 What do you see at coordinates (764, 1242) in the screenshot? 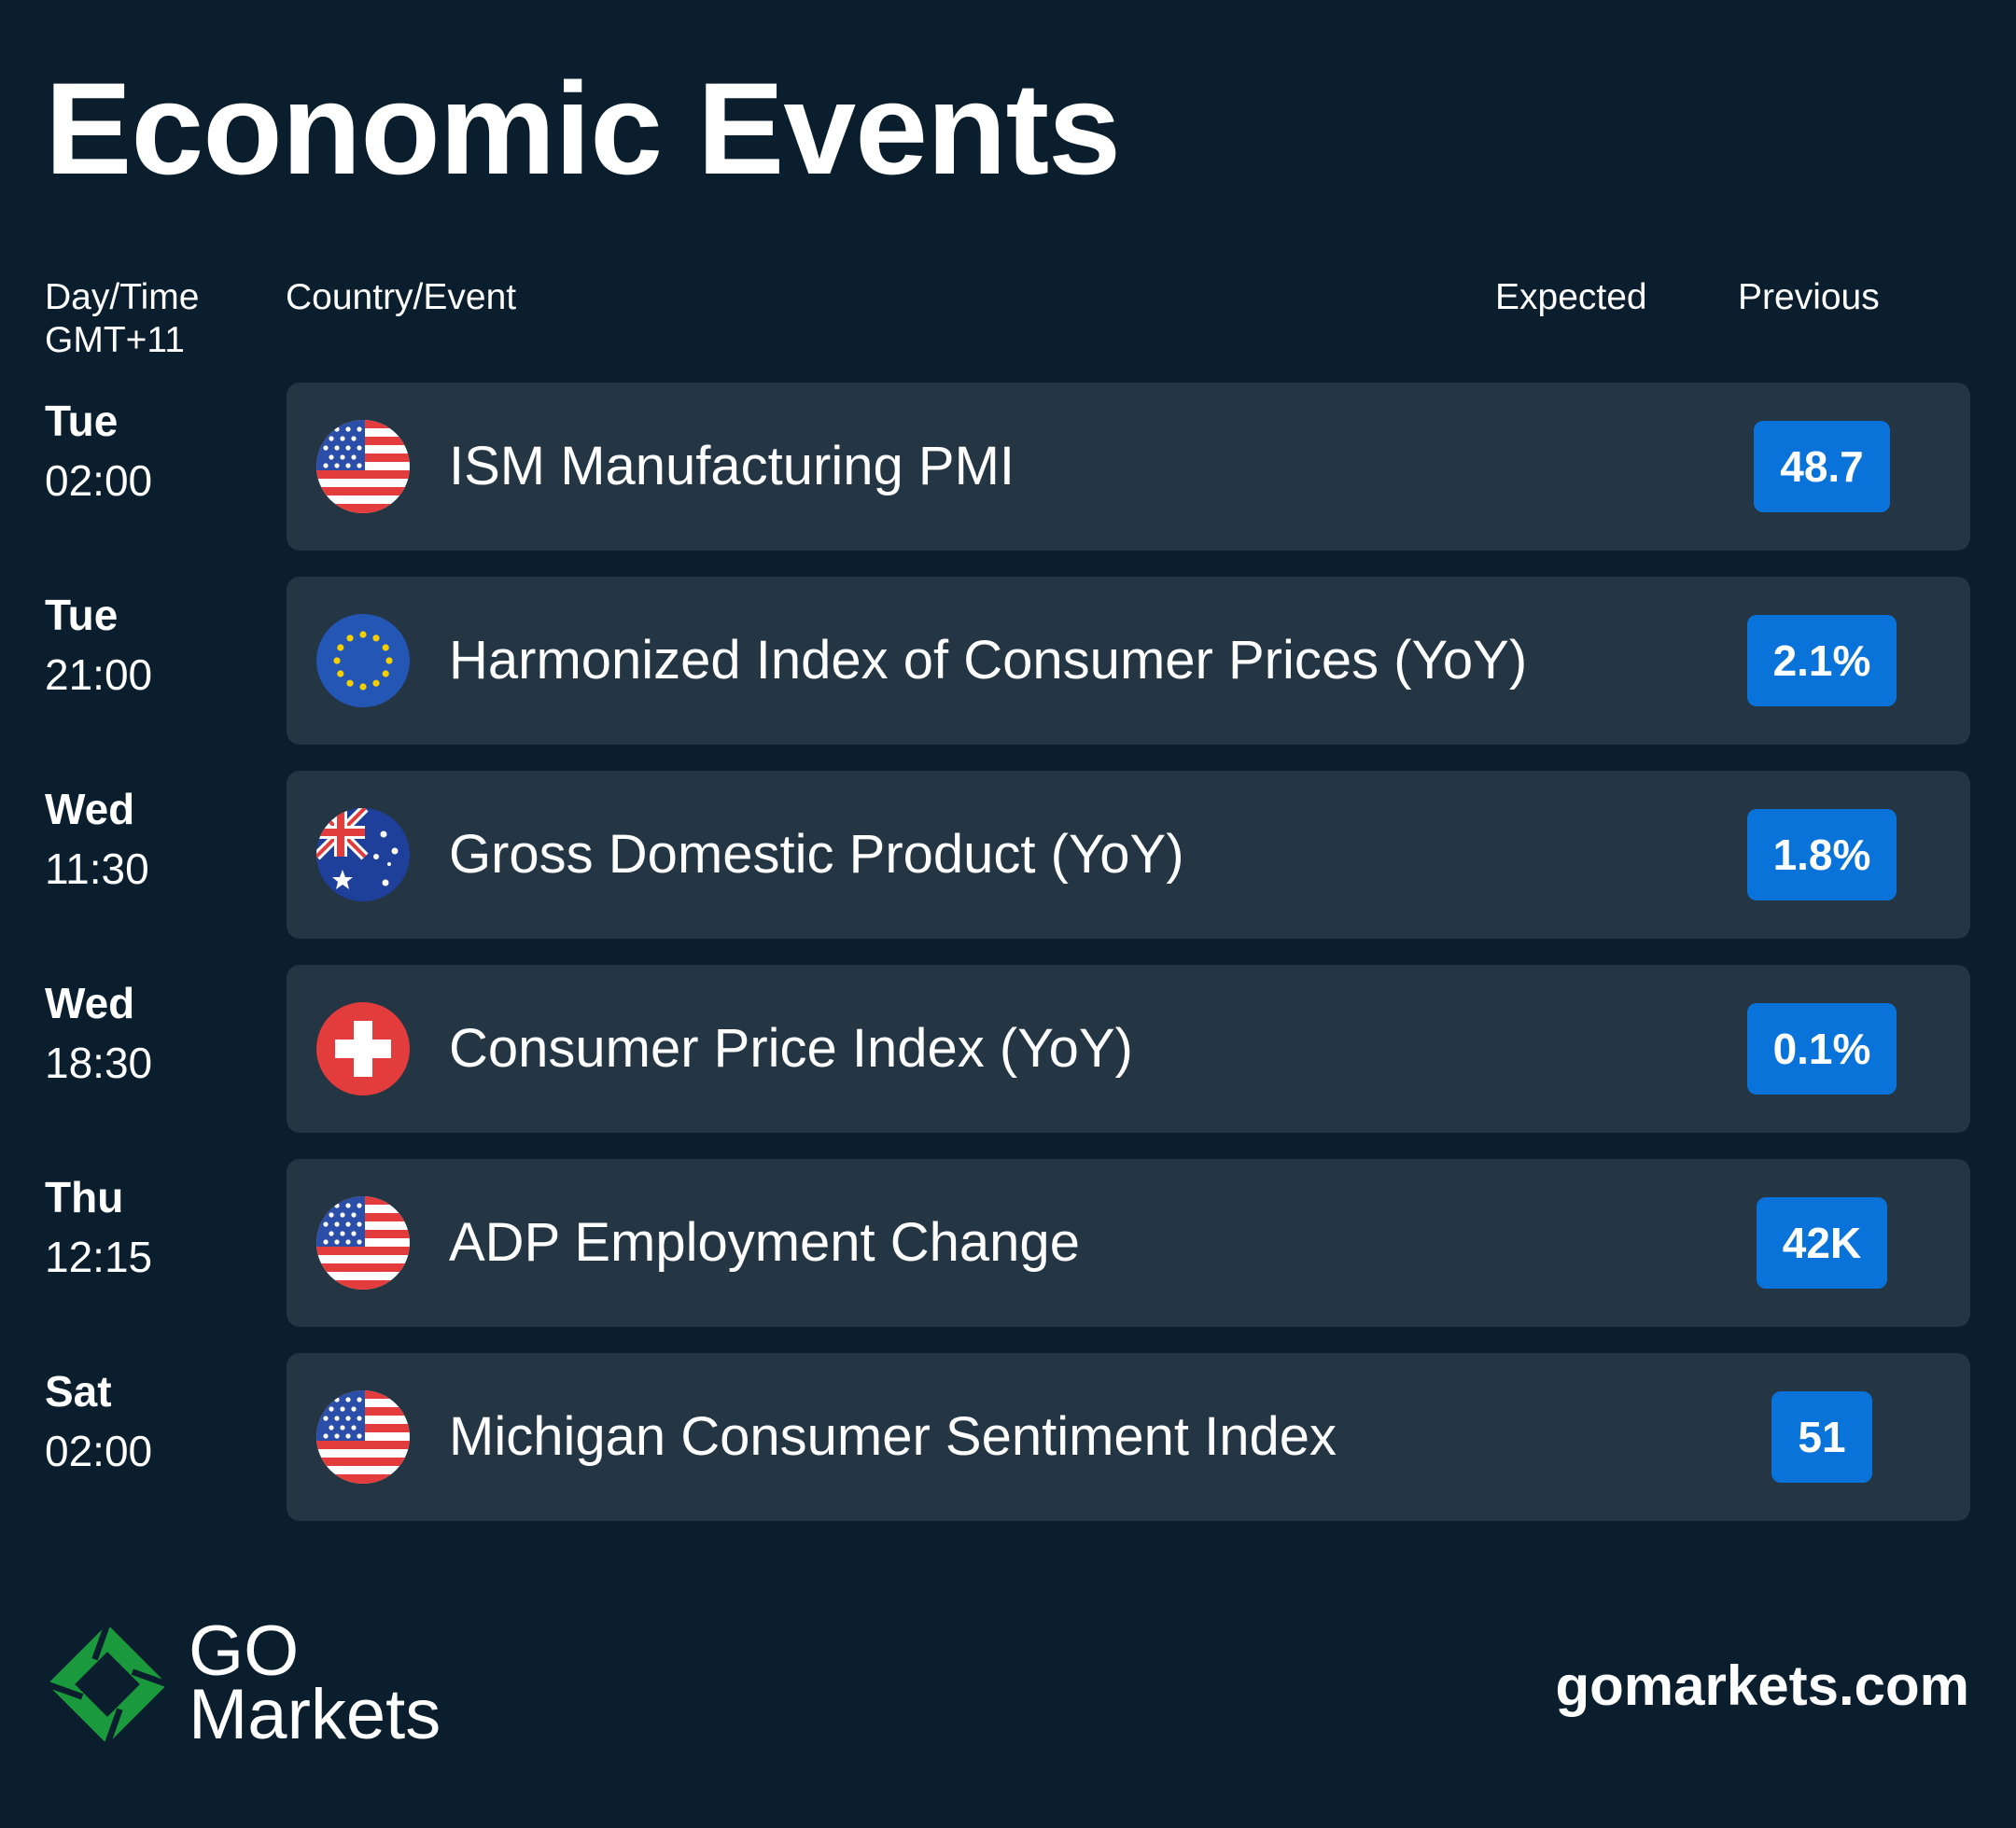
I see `event-name: ADP Employment Change` at bounding box center [764, 1242].